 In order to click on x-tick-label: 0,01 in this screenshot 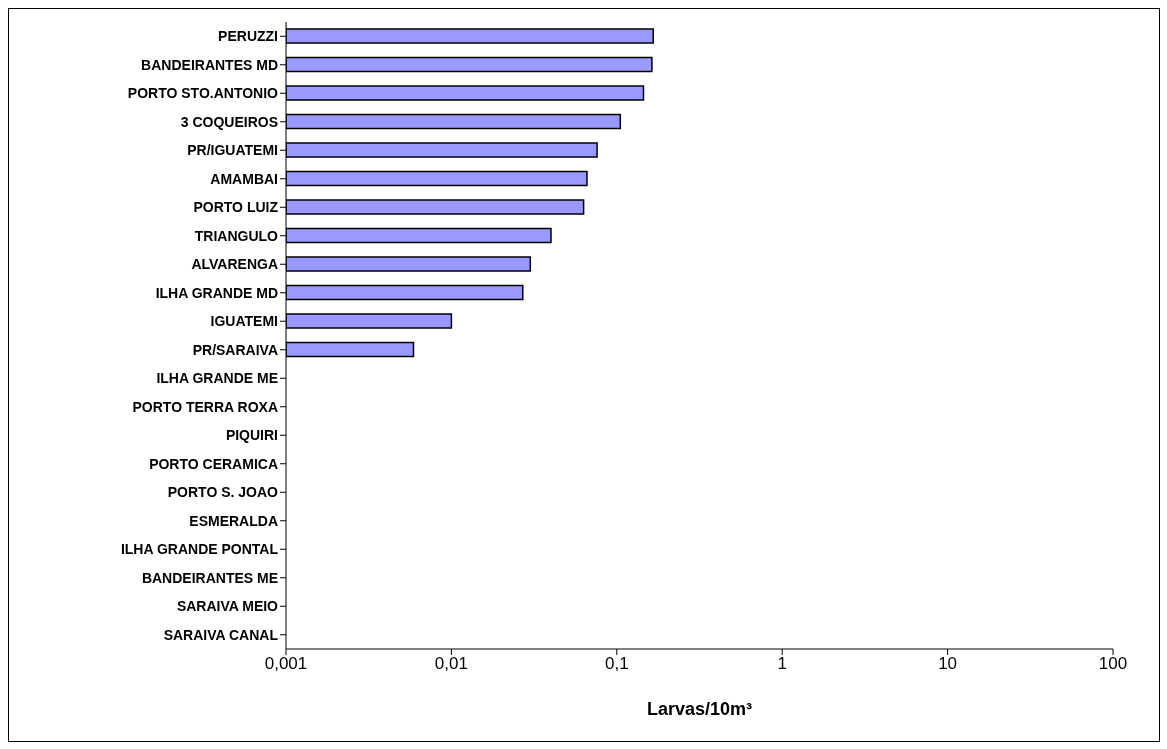, I will do `click(451, 664)`.